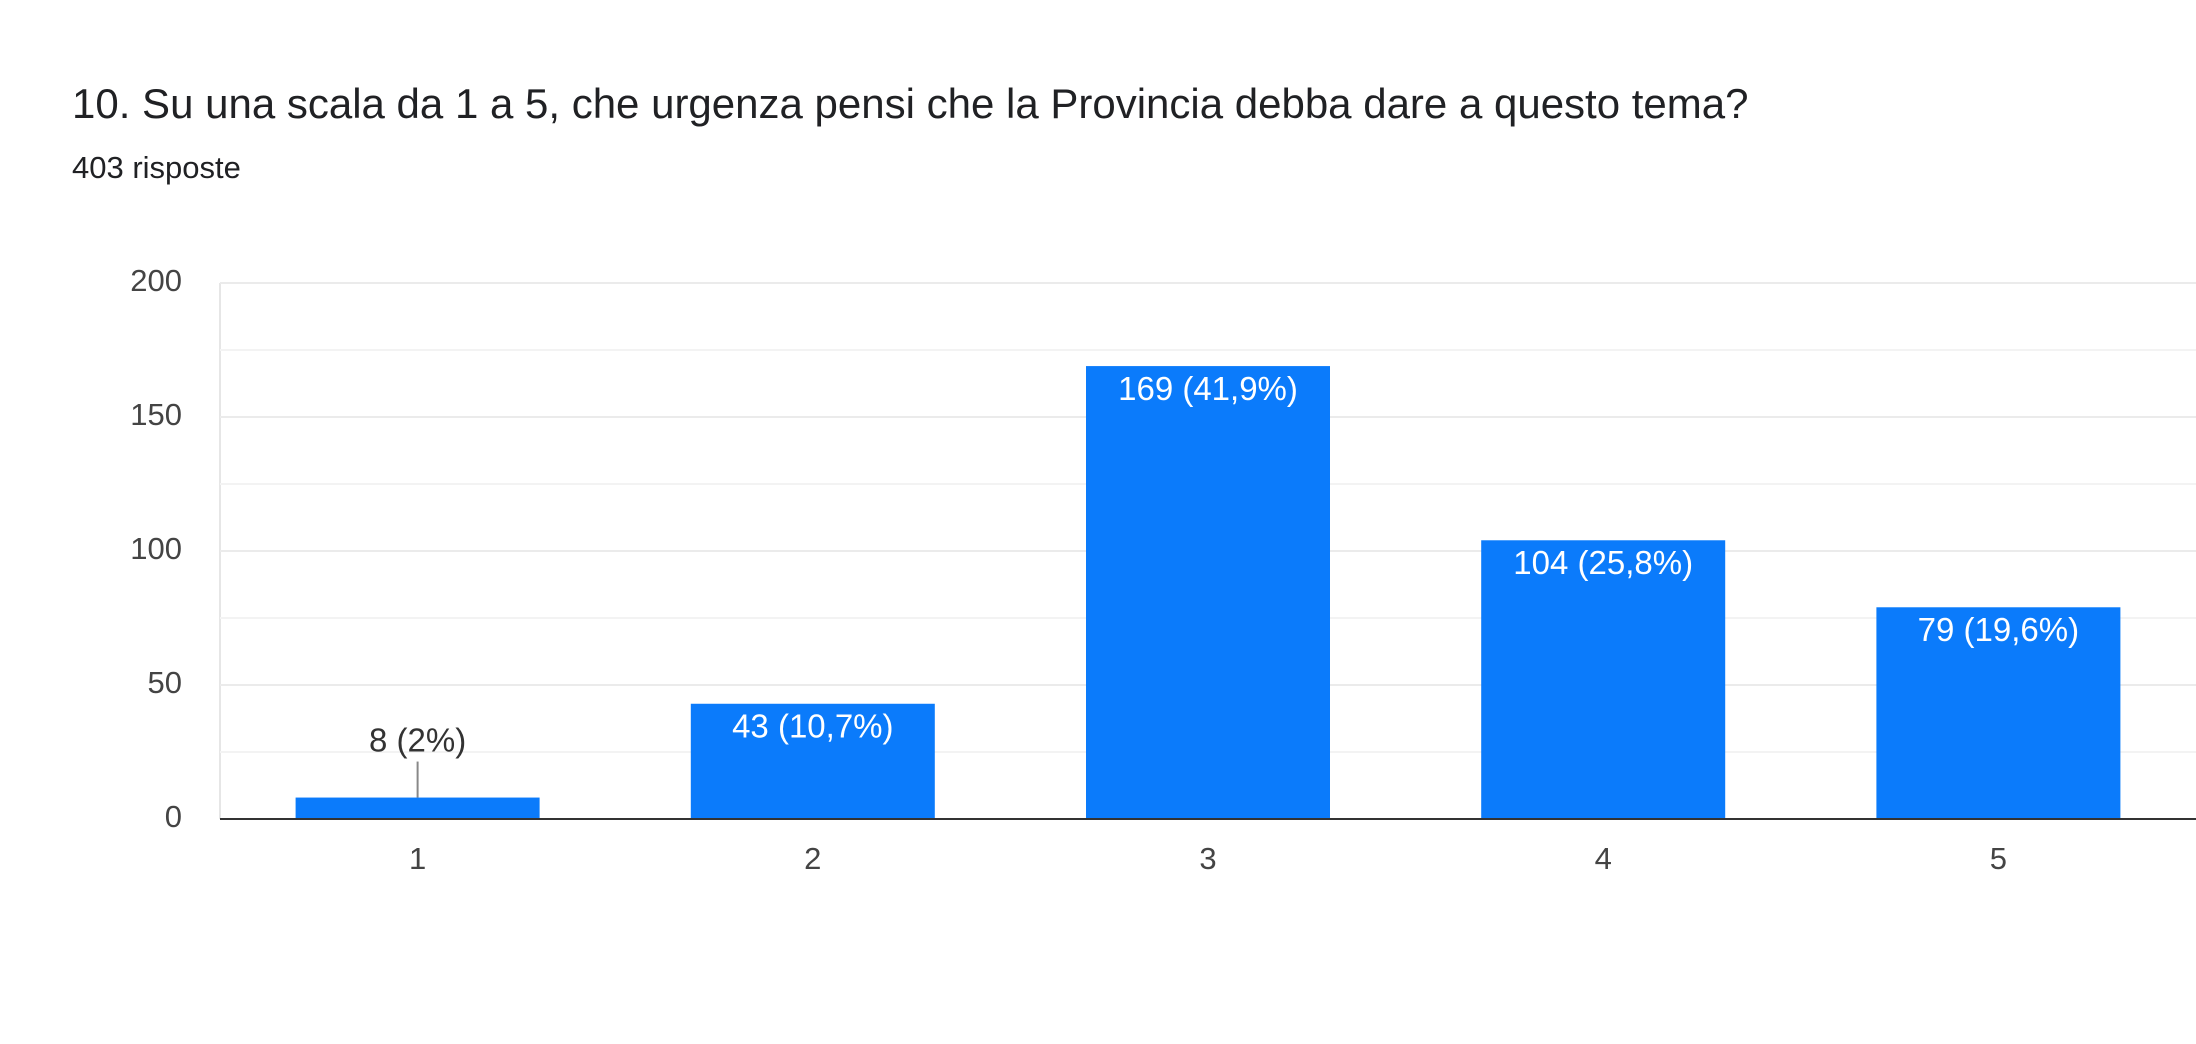 The height and width of the screenshot is (1044, 2196). What do you see at coordinates (165, 682) in the screenshot?
I see `y-tick-label: 50` at bounding box center [165, 682].